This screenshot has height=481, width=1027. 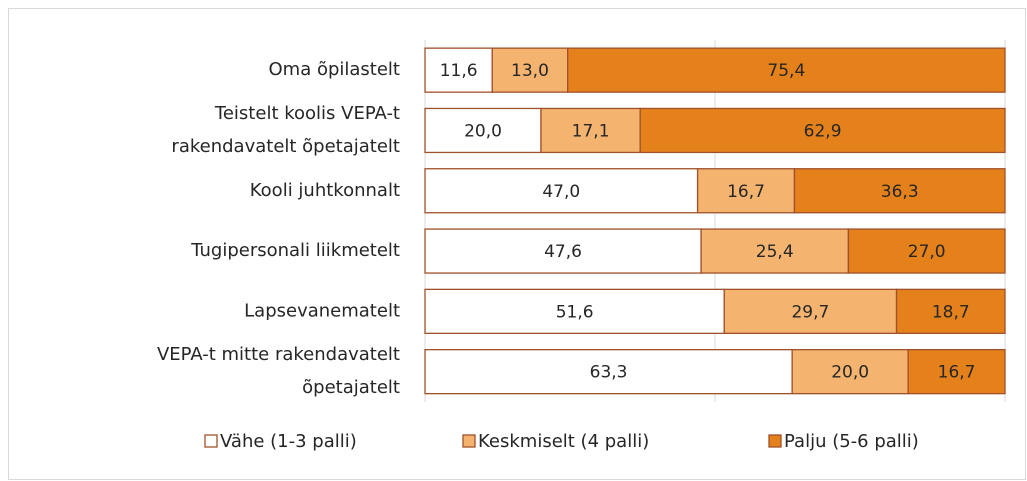 What do you see at coordinates (851, 441) in the screenshot?
I see `legend-label: Palju (5-6 palli)` at bounding box center [851, 441].